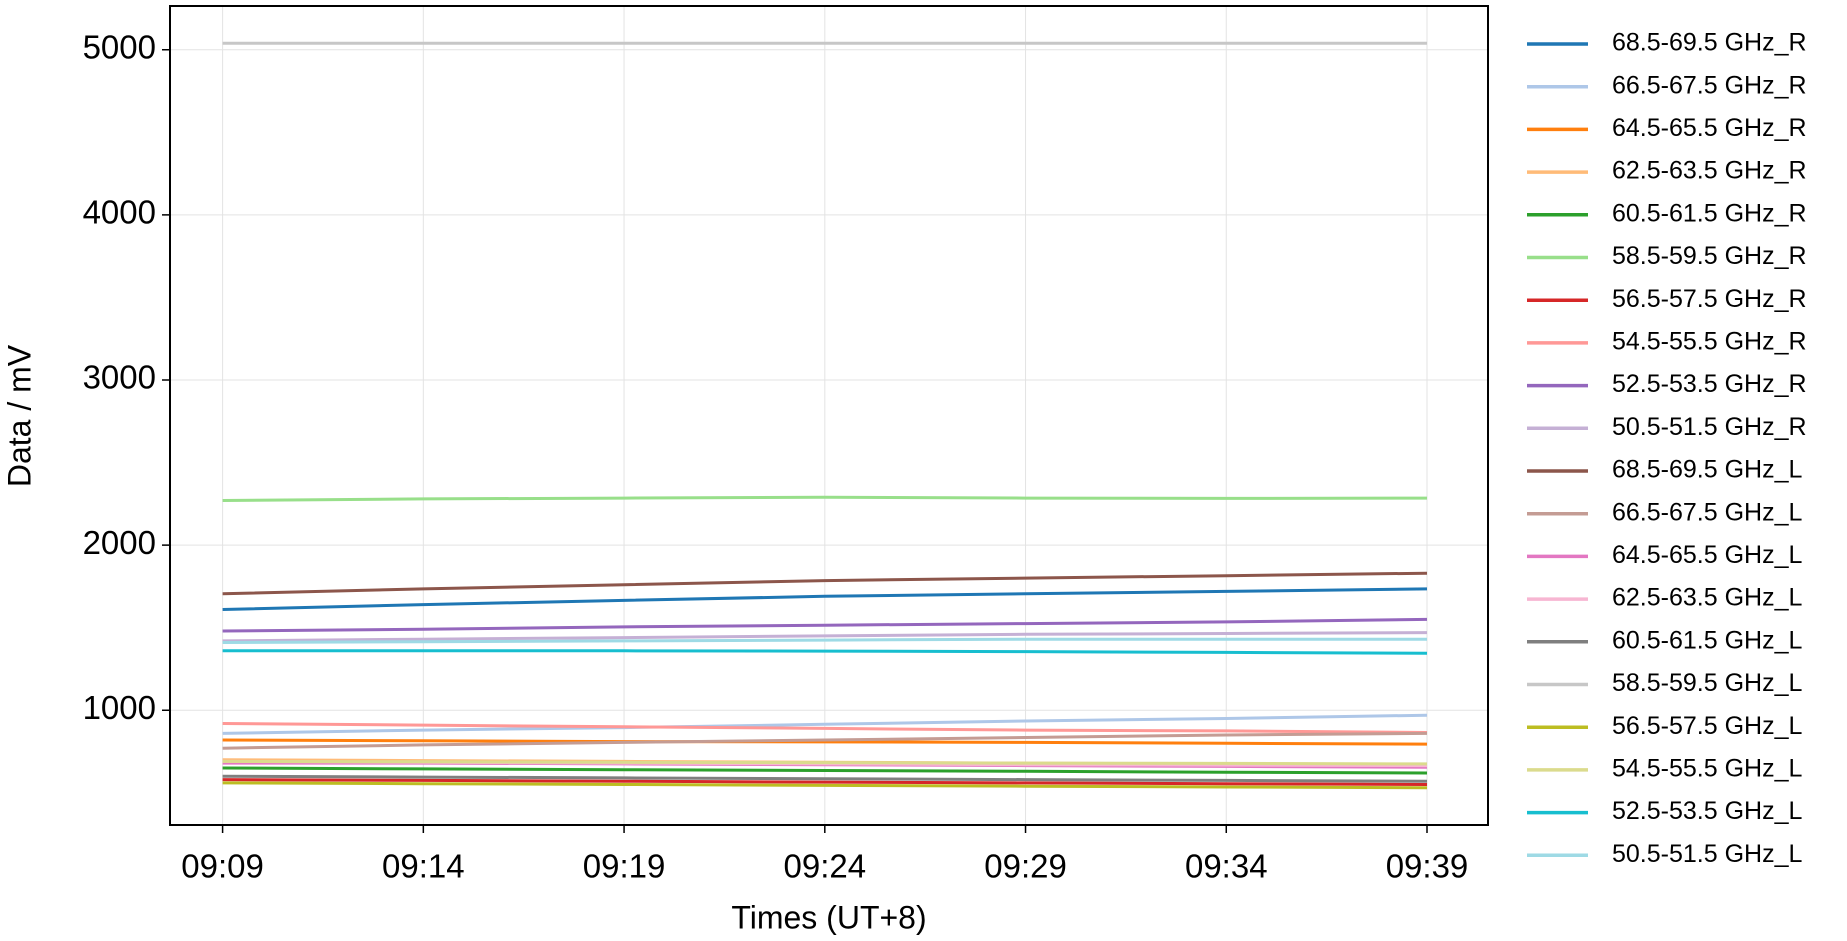 This screenshot has height=941, width=1847. What do you see at coordinates (1709, 213) in the screenshot?
I see `legend-label: 60.5-61.5 GHz_R` at bounding box center [1709, 213].